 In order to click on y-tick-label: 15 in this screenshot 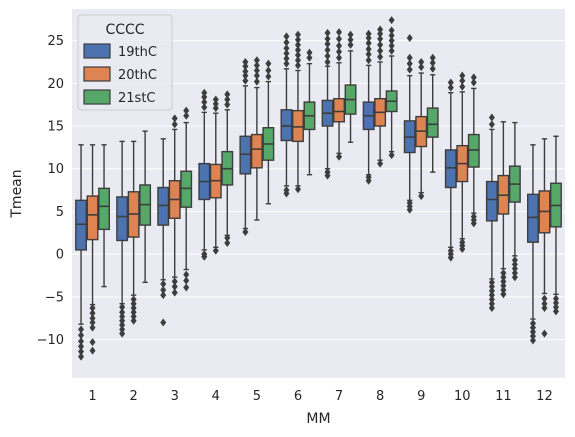, I will do `click(55, 127)`.